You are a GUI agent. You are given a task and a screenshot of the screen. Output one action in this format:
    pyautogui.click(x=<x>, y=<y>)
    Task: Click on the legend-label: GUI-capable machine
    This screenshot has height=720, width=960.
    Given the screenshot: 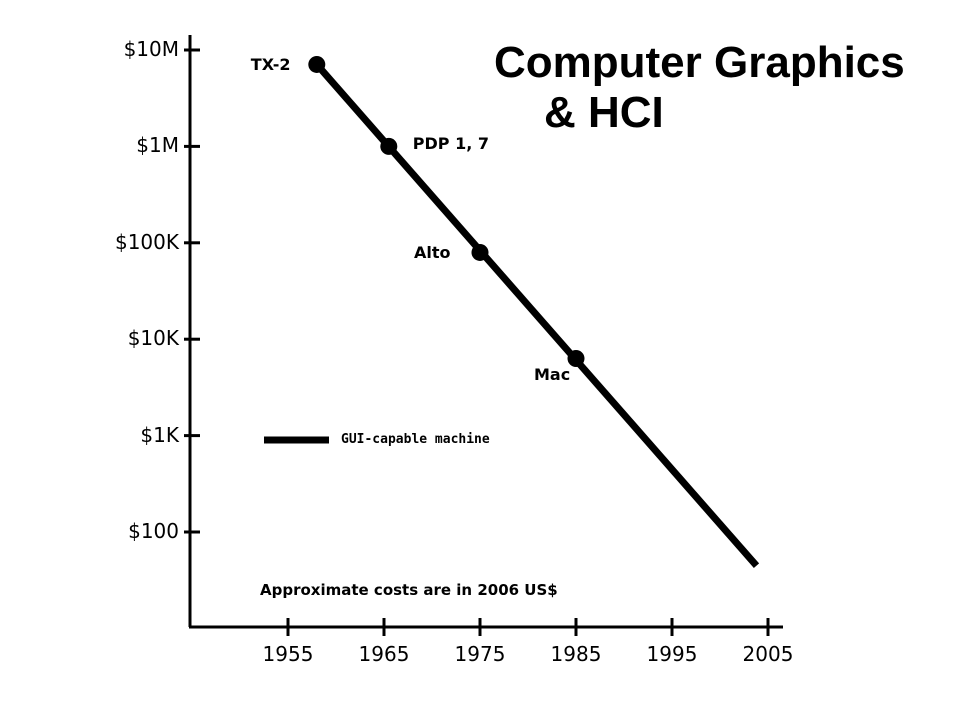 What is the action you would take?
    pyautogui.click(x=415, y=439)
    